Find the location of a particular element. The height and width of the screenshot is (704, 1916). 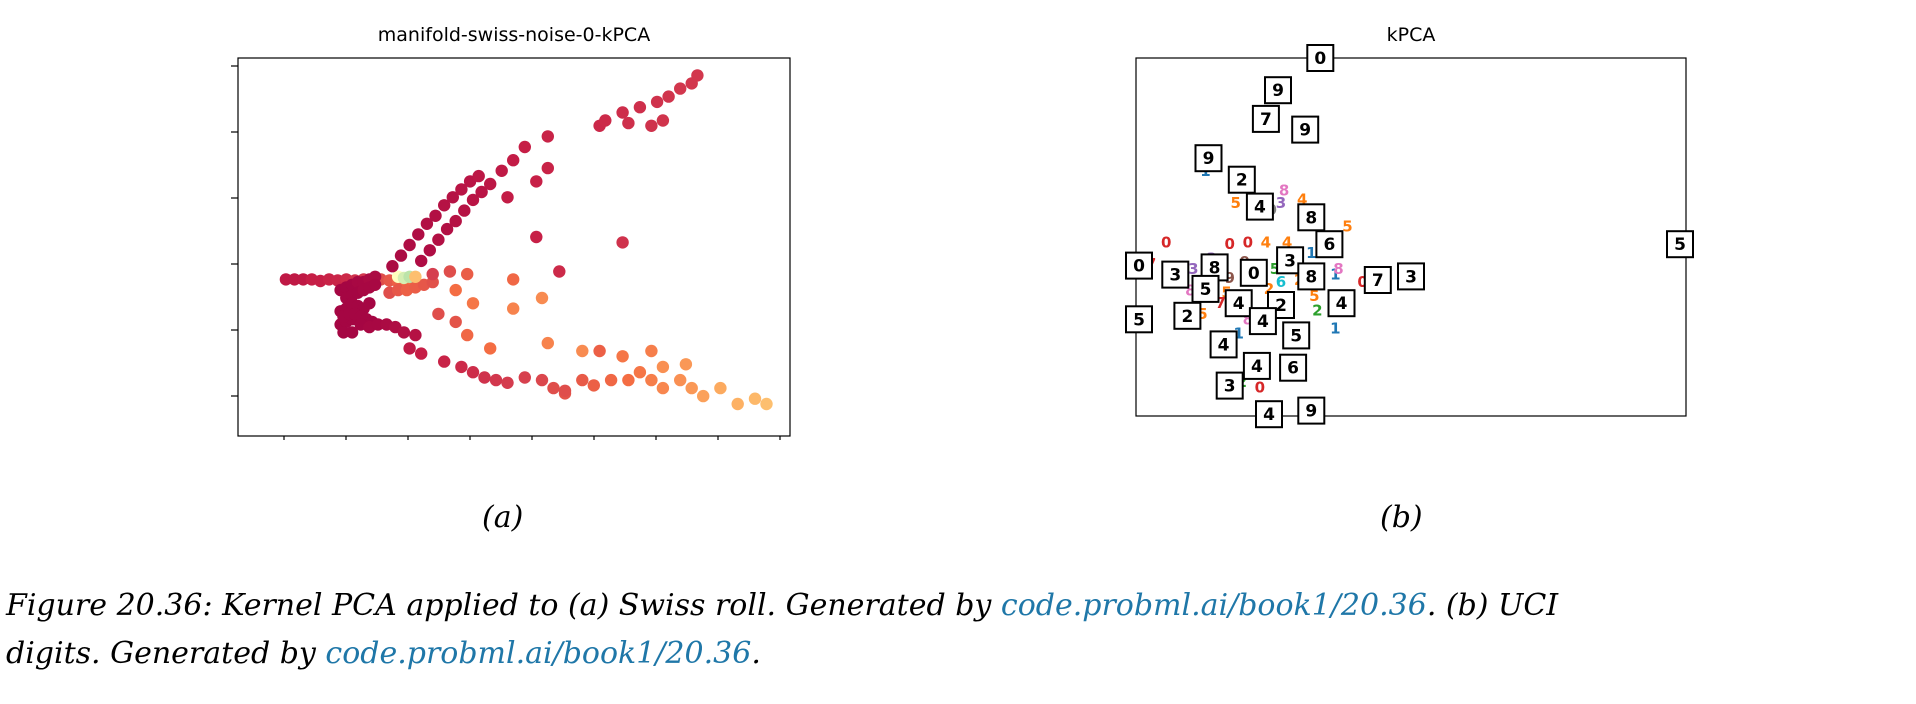

subfigure-b-label: (b) is located at coordinates (1401, 517).